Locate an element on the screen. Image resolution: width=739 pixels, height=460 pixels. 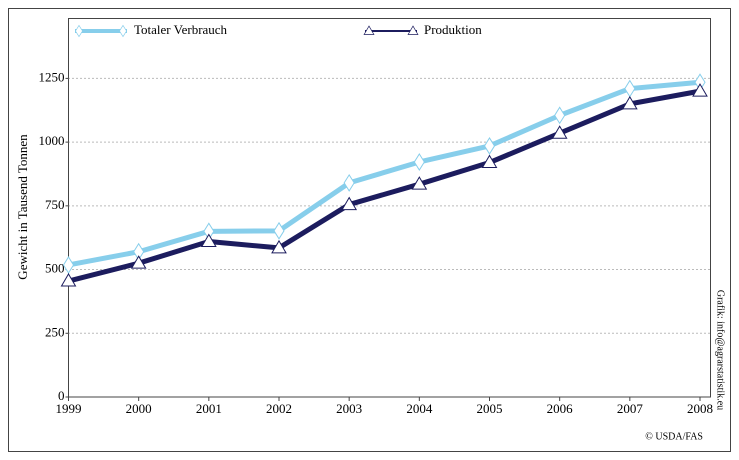
x-tick-label: 2000 is located at coordinates (139, 408).